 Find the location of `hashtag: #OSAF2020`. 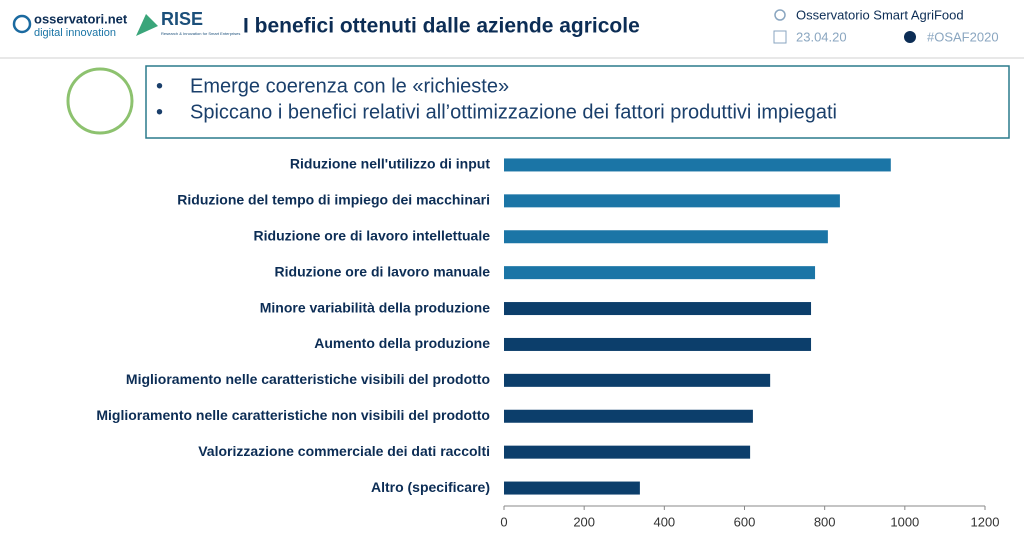

hashtag: #OSAF2020 is located at coordinates (963, 36).